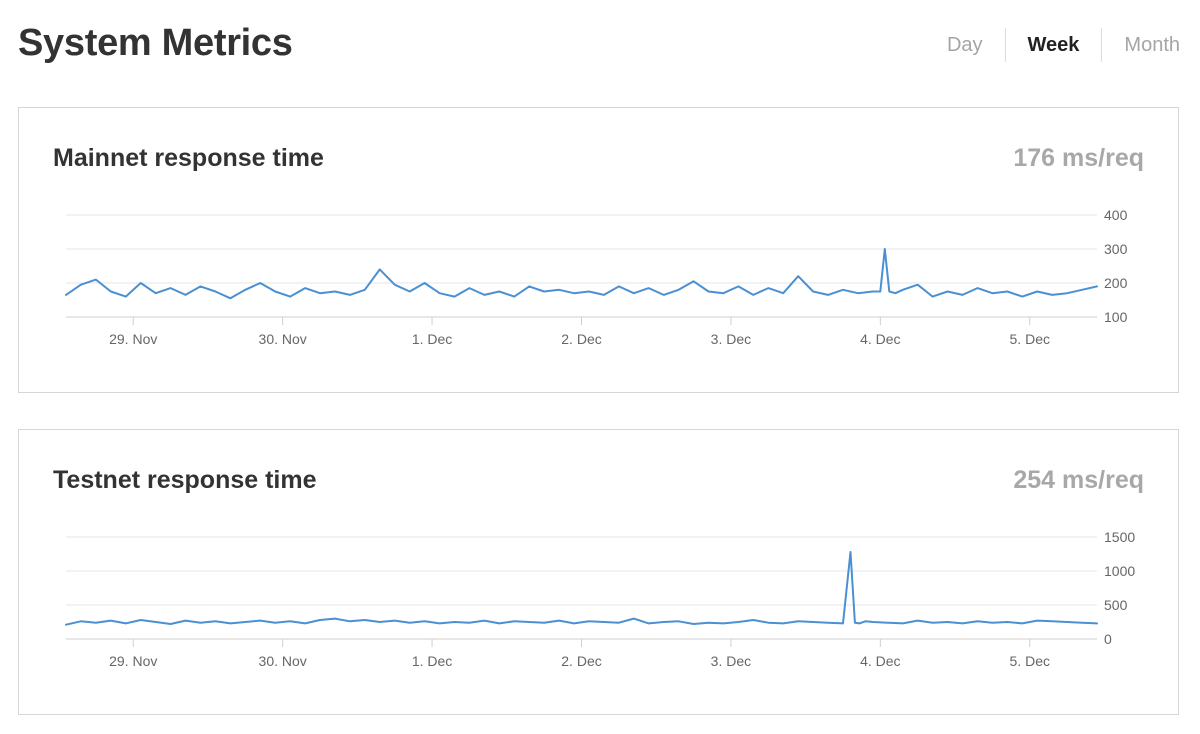 Image resolution: width=1200 pixels, height=734 pixels. What do you see at coordinates (1116, 215) in the screenshot?
I see `y-tick-label: 400` at bounding box center [1116, 215].